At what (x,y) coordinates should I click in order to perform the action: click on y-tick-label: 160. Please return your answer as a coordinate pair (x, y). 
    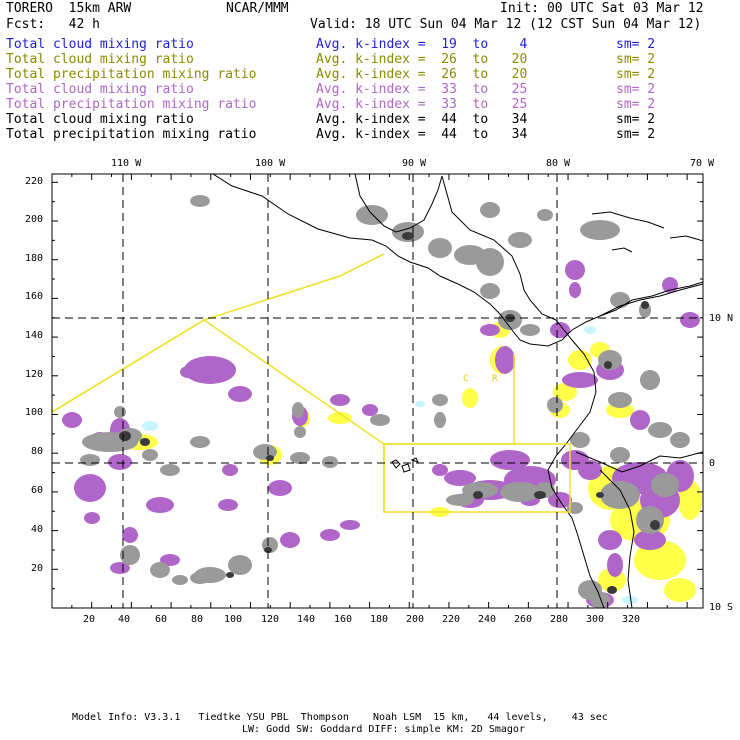
    Looking at the image, I should click on (34, 296).